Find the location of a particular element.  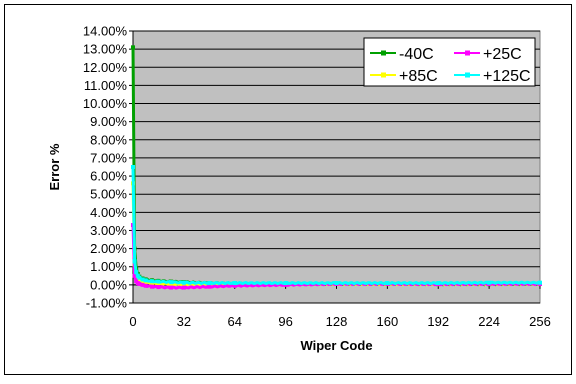

legend-item-0: -40C is located at coordinates (402, 54).